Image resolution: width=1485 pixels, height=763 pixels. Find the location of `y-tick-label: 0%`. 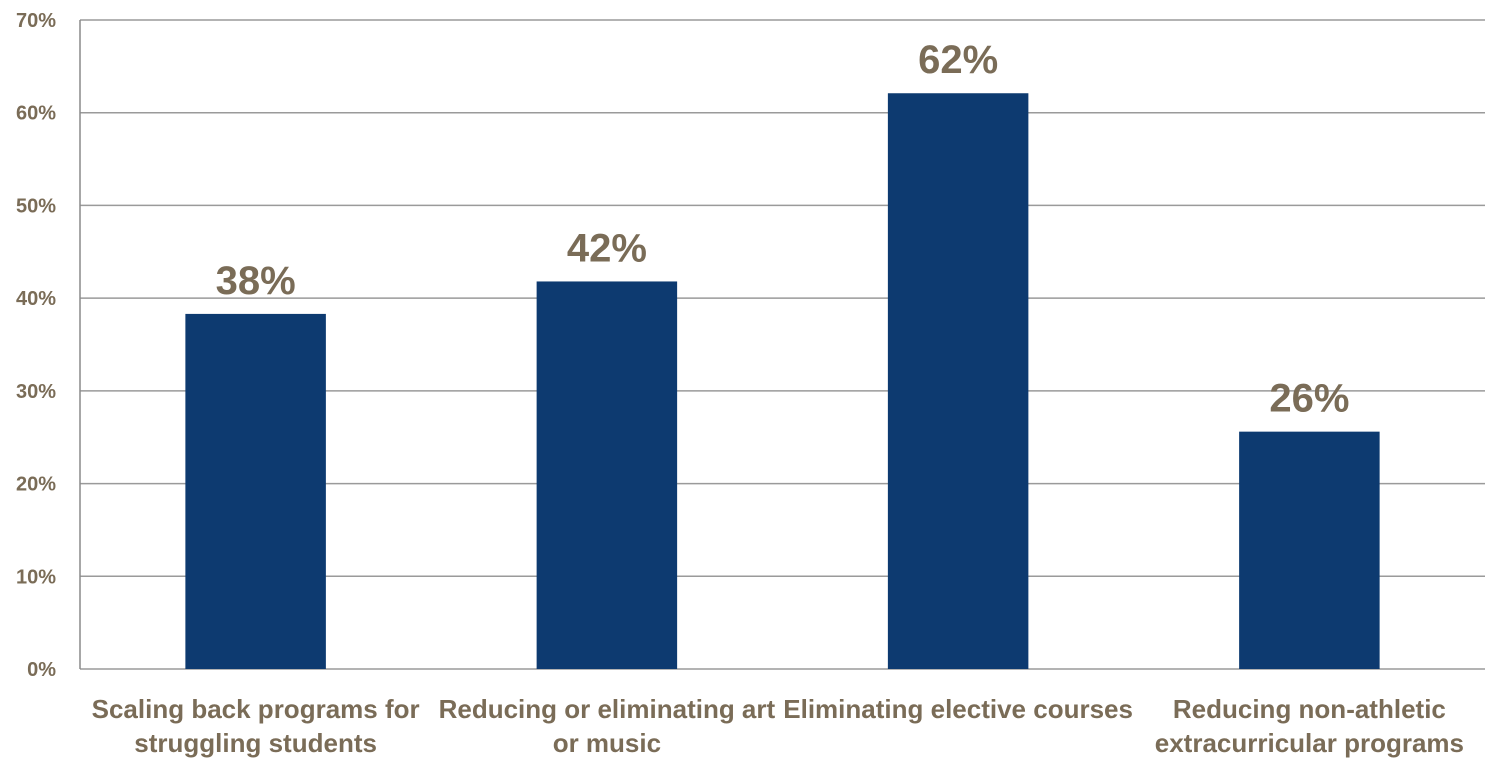

y-tick-label: 0% is located at coordinates (41, 670).